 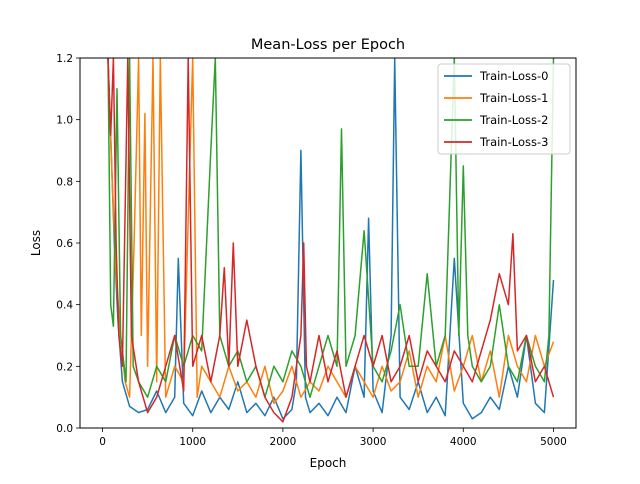 I want to click on x-tick-label: 3000, so click(x=373, y=442).